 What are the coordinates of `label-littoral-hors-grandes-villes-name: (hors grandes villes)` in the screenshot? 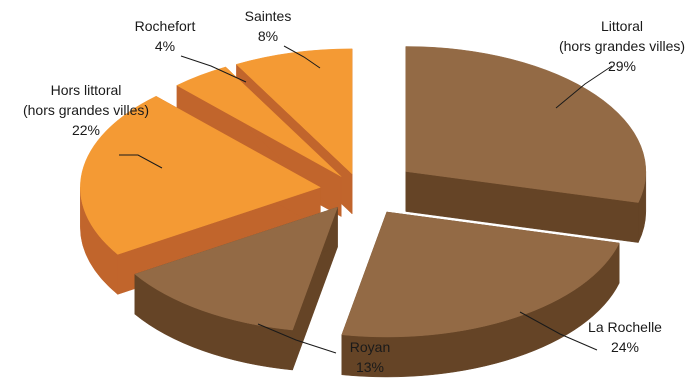 It's located at (622, 46).